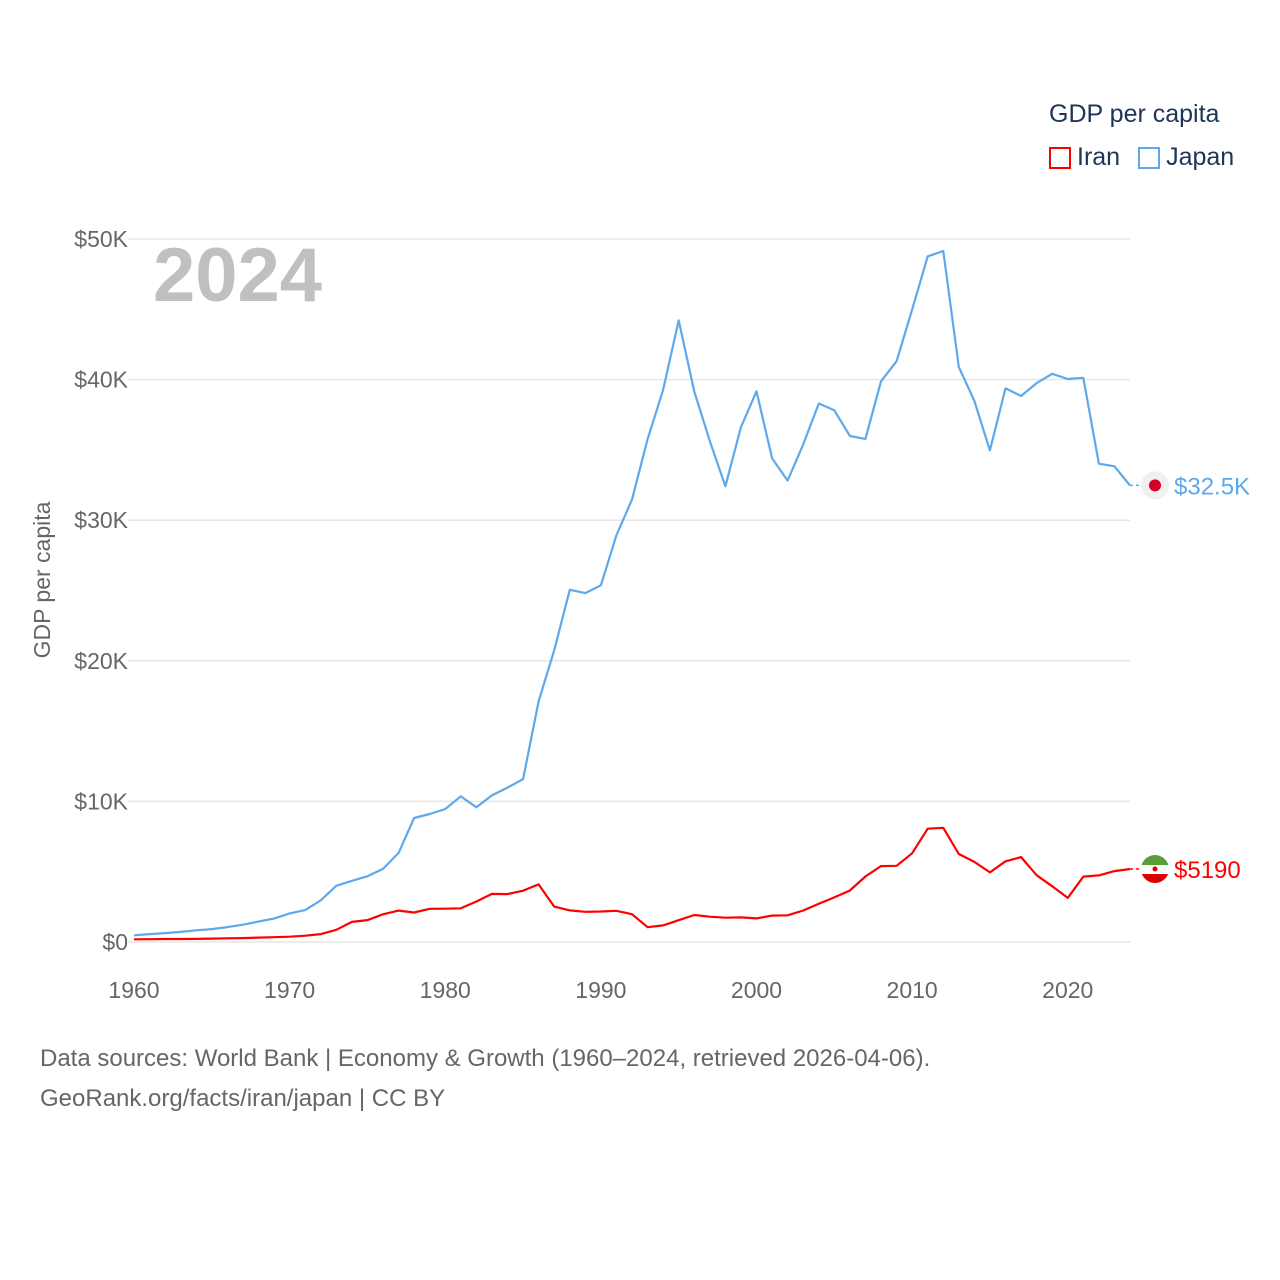  Describe the element at coordinates (1200, 157) in the screenshot. I see `legend-label-japan: Japan` at that location.